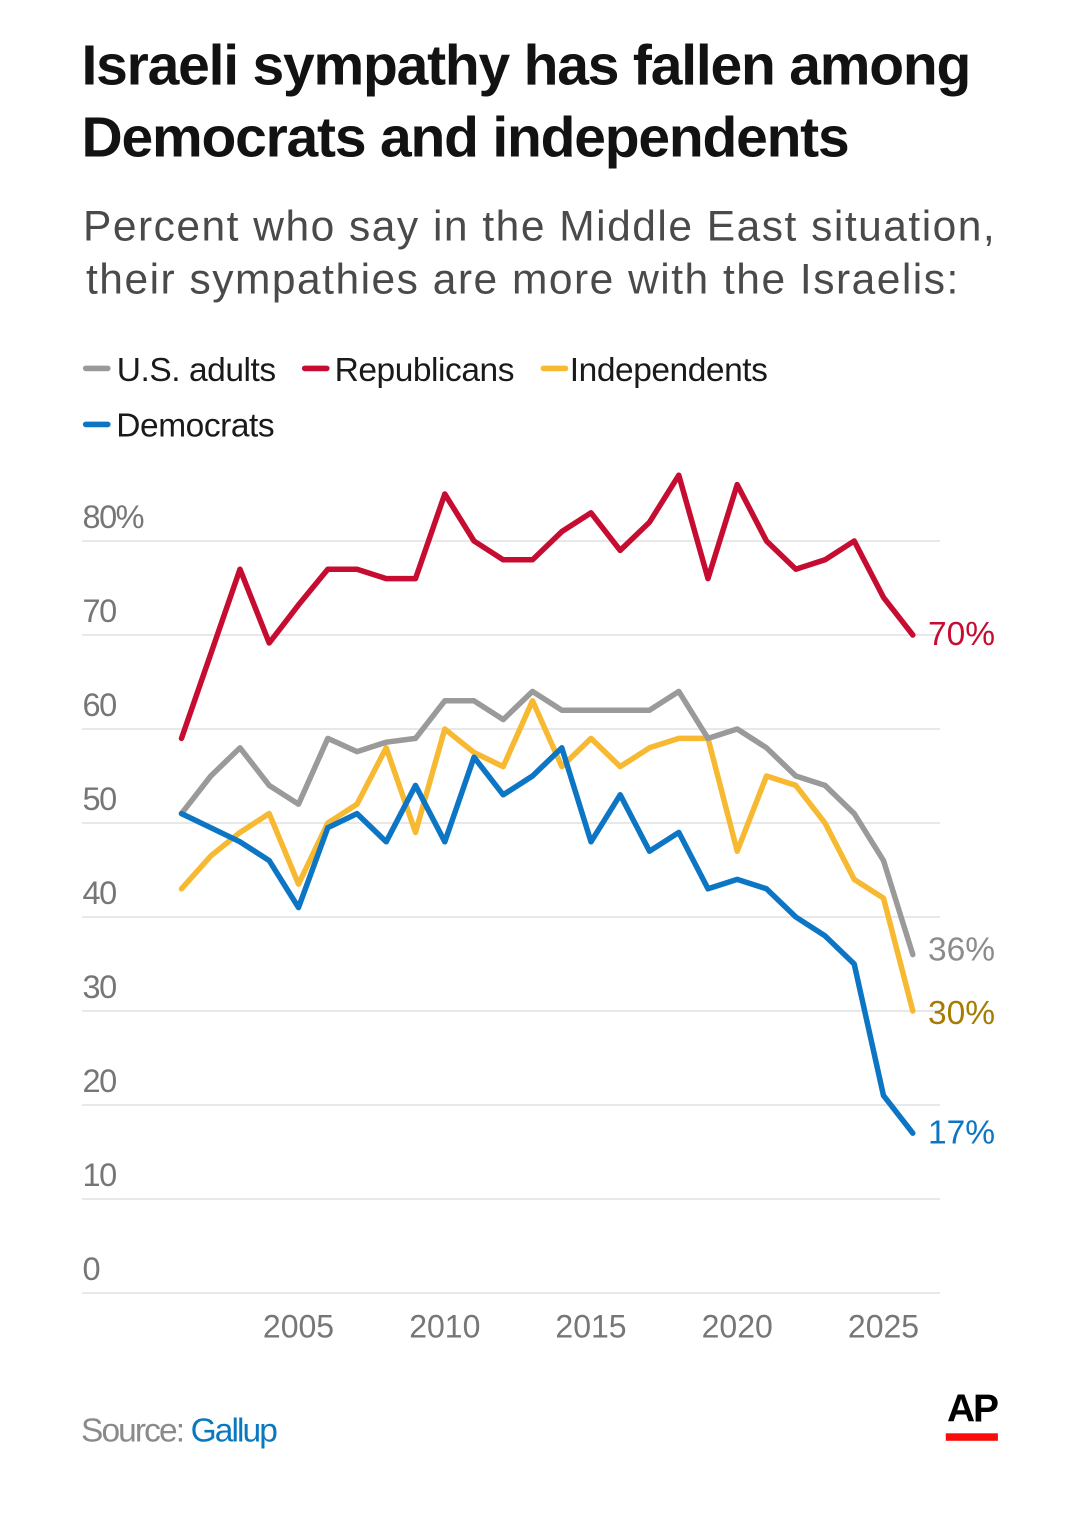 Image resolution: width=1080 pixels, height=1534 pixels. I want to click on svg-text: 80%, so click(113, 517).